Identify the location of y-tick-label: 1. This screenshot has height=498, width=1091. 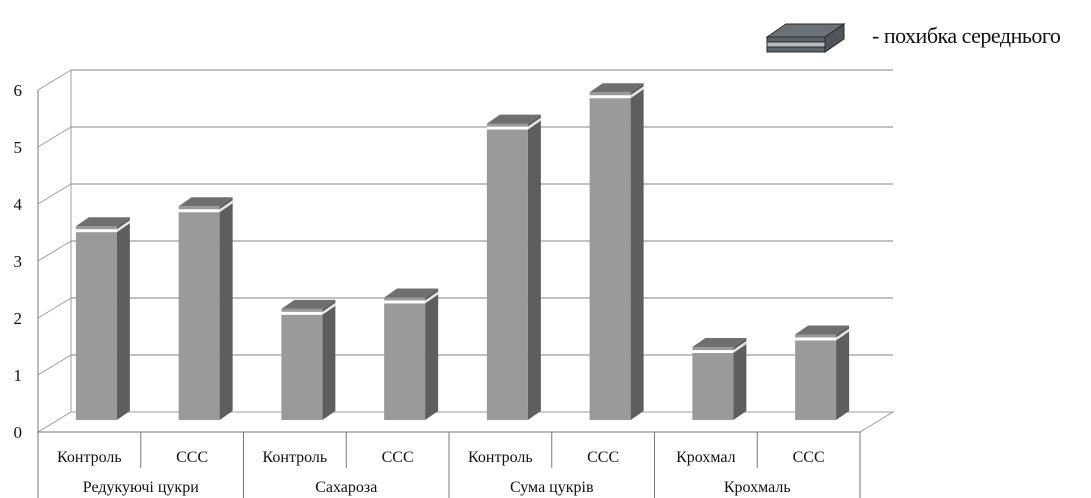
(18, 375).